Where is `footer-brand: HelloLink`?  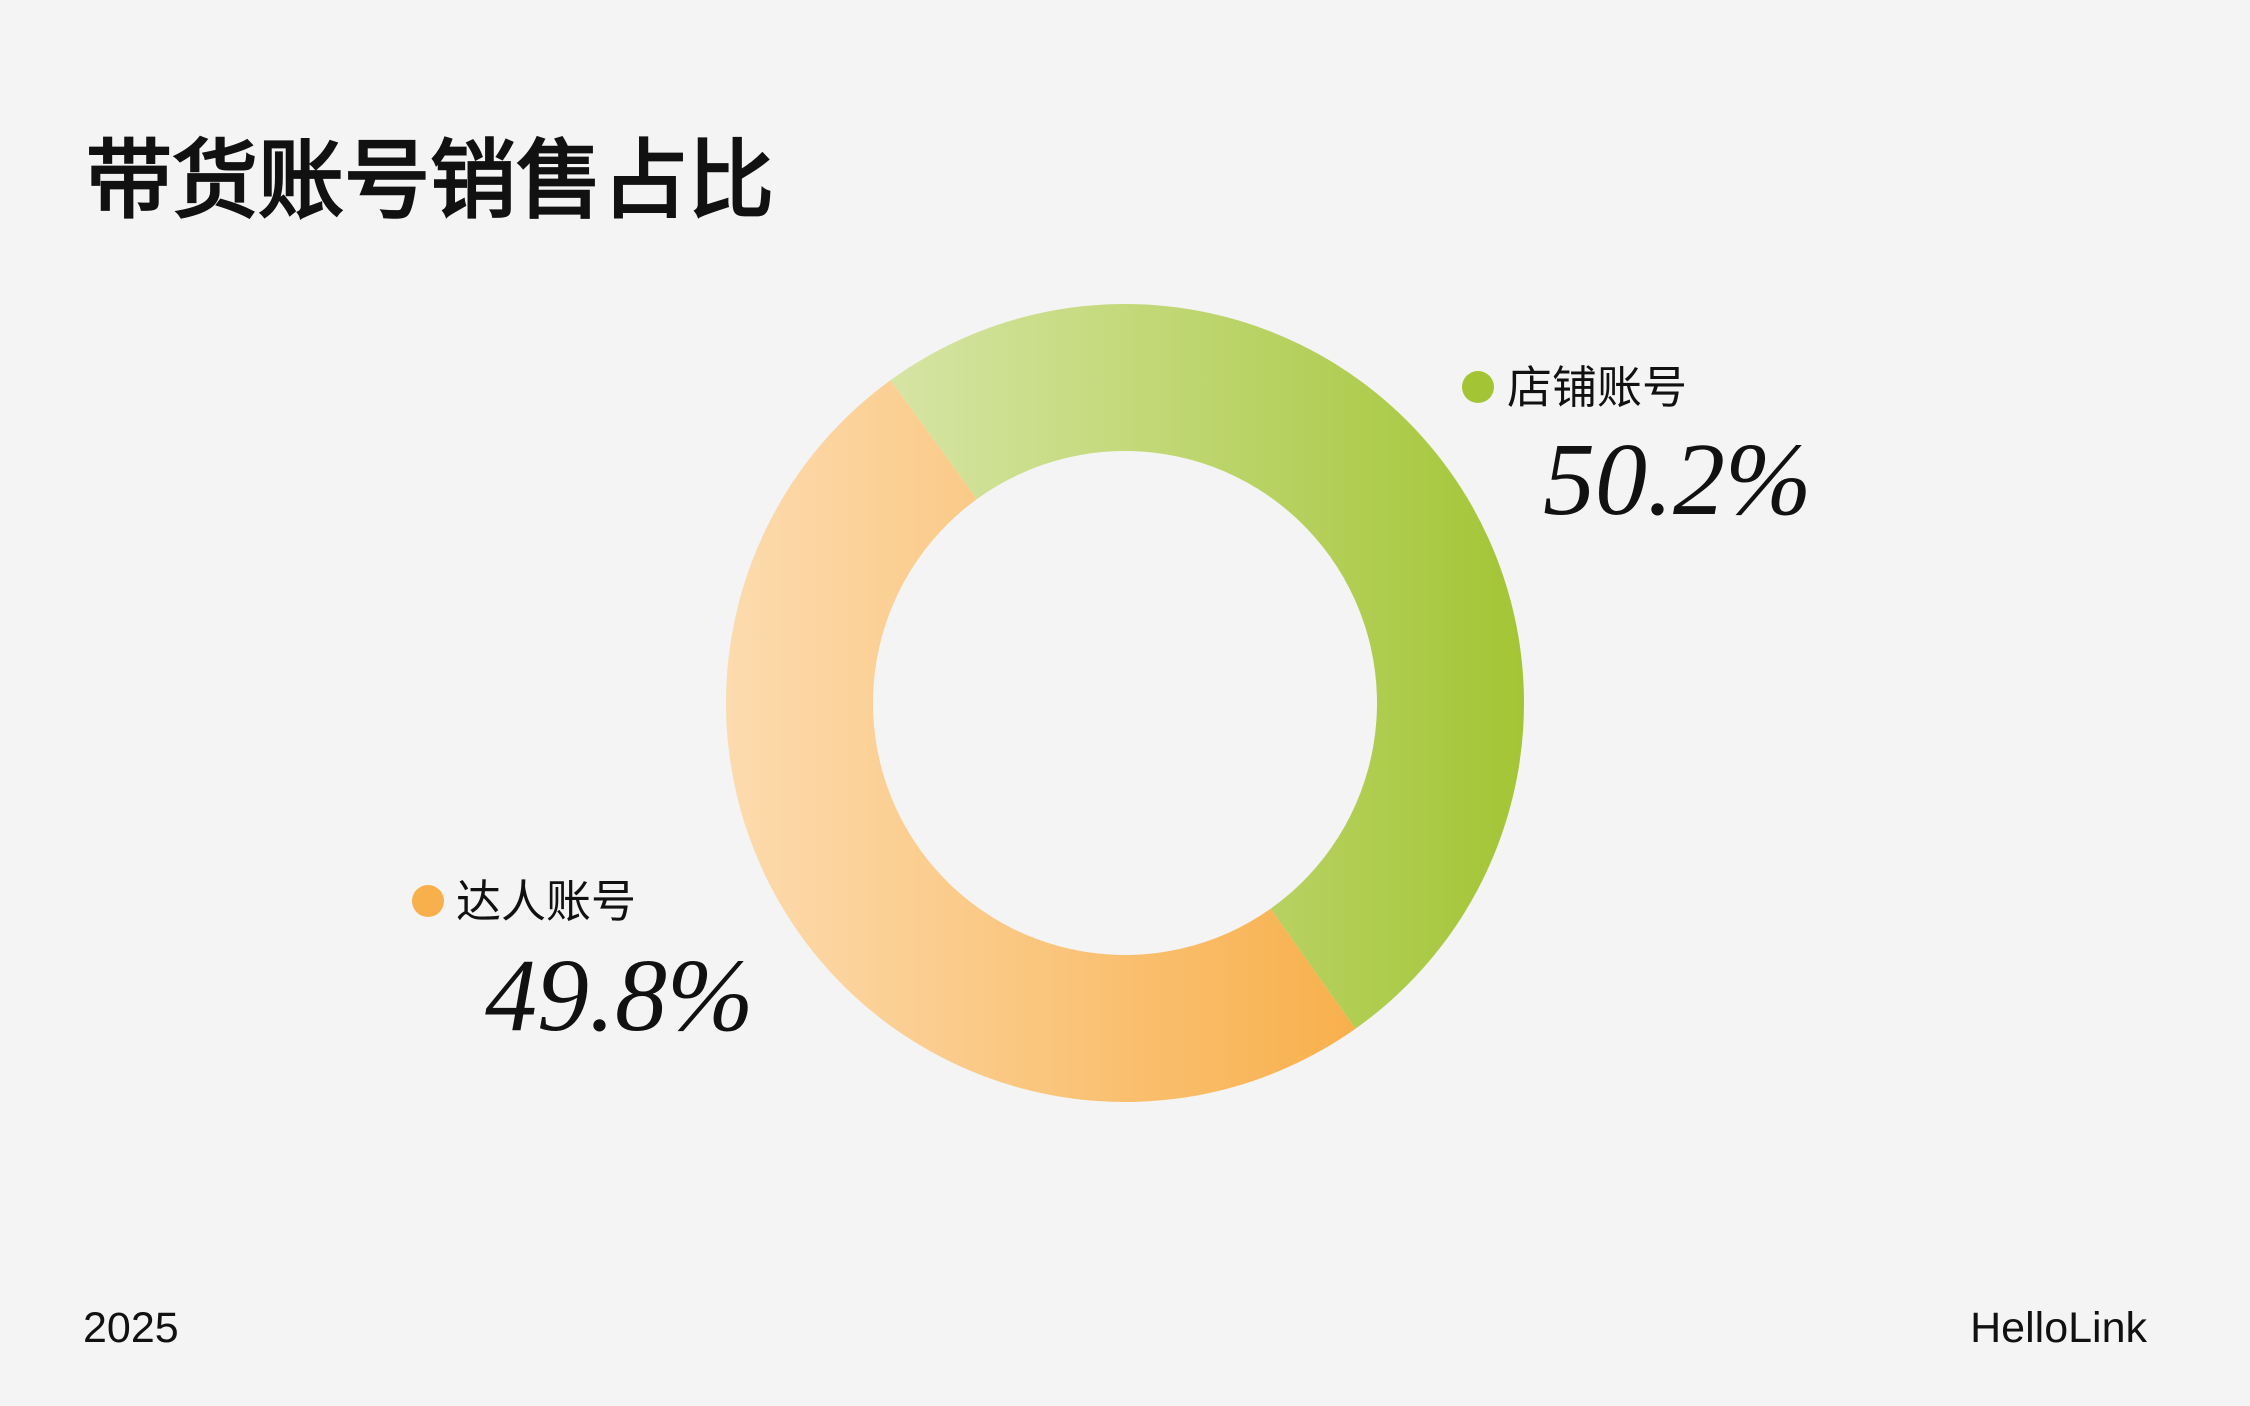
footer-brand: HelloLink is located at coordinates (2058, 1328).